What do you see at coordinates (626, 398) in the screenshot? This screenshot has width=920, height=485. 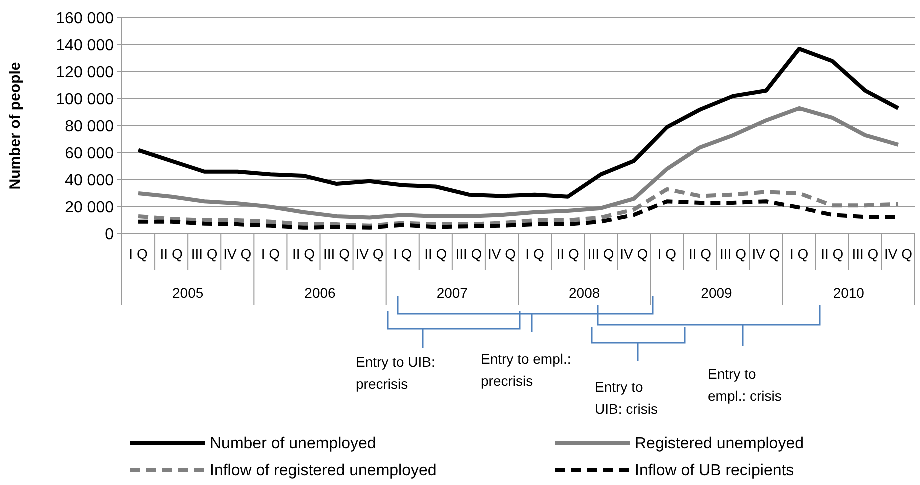 I see `text: Entry to UIB: crisis` at bounding box center [626, 398].